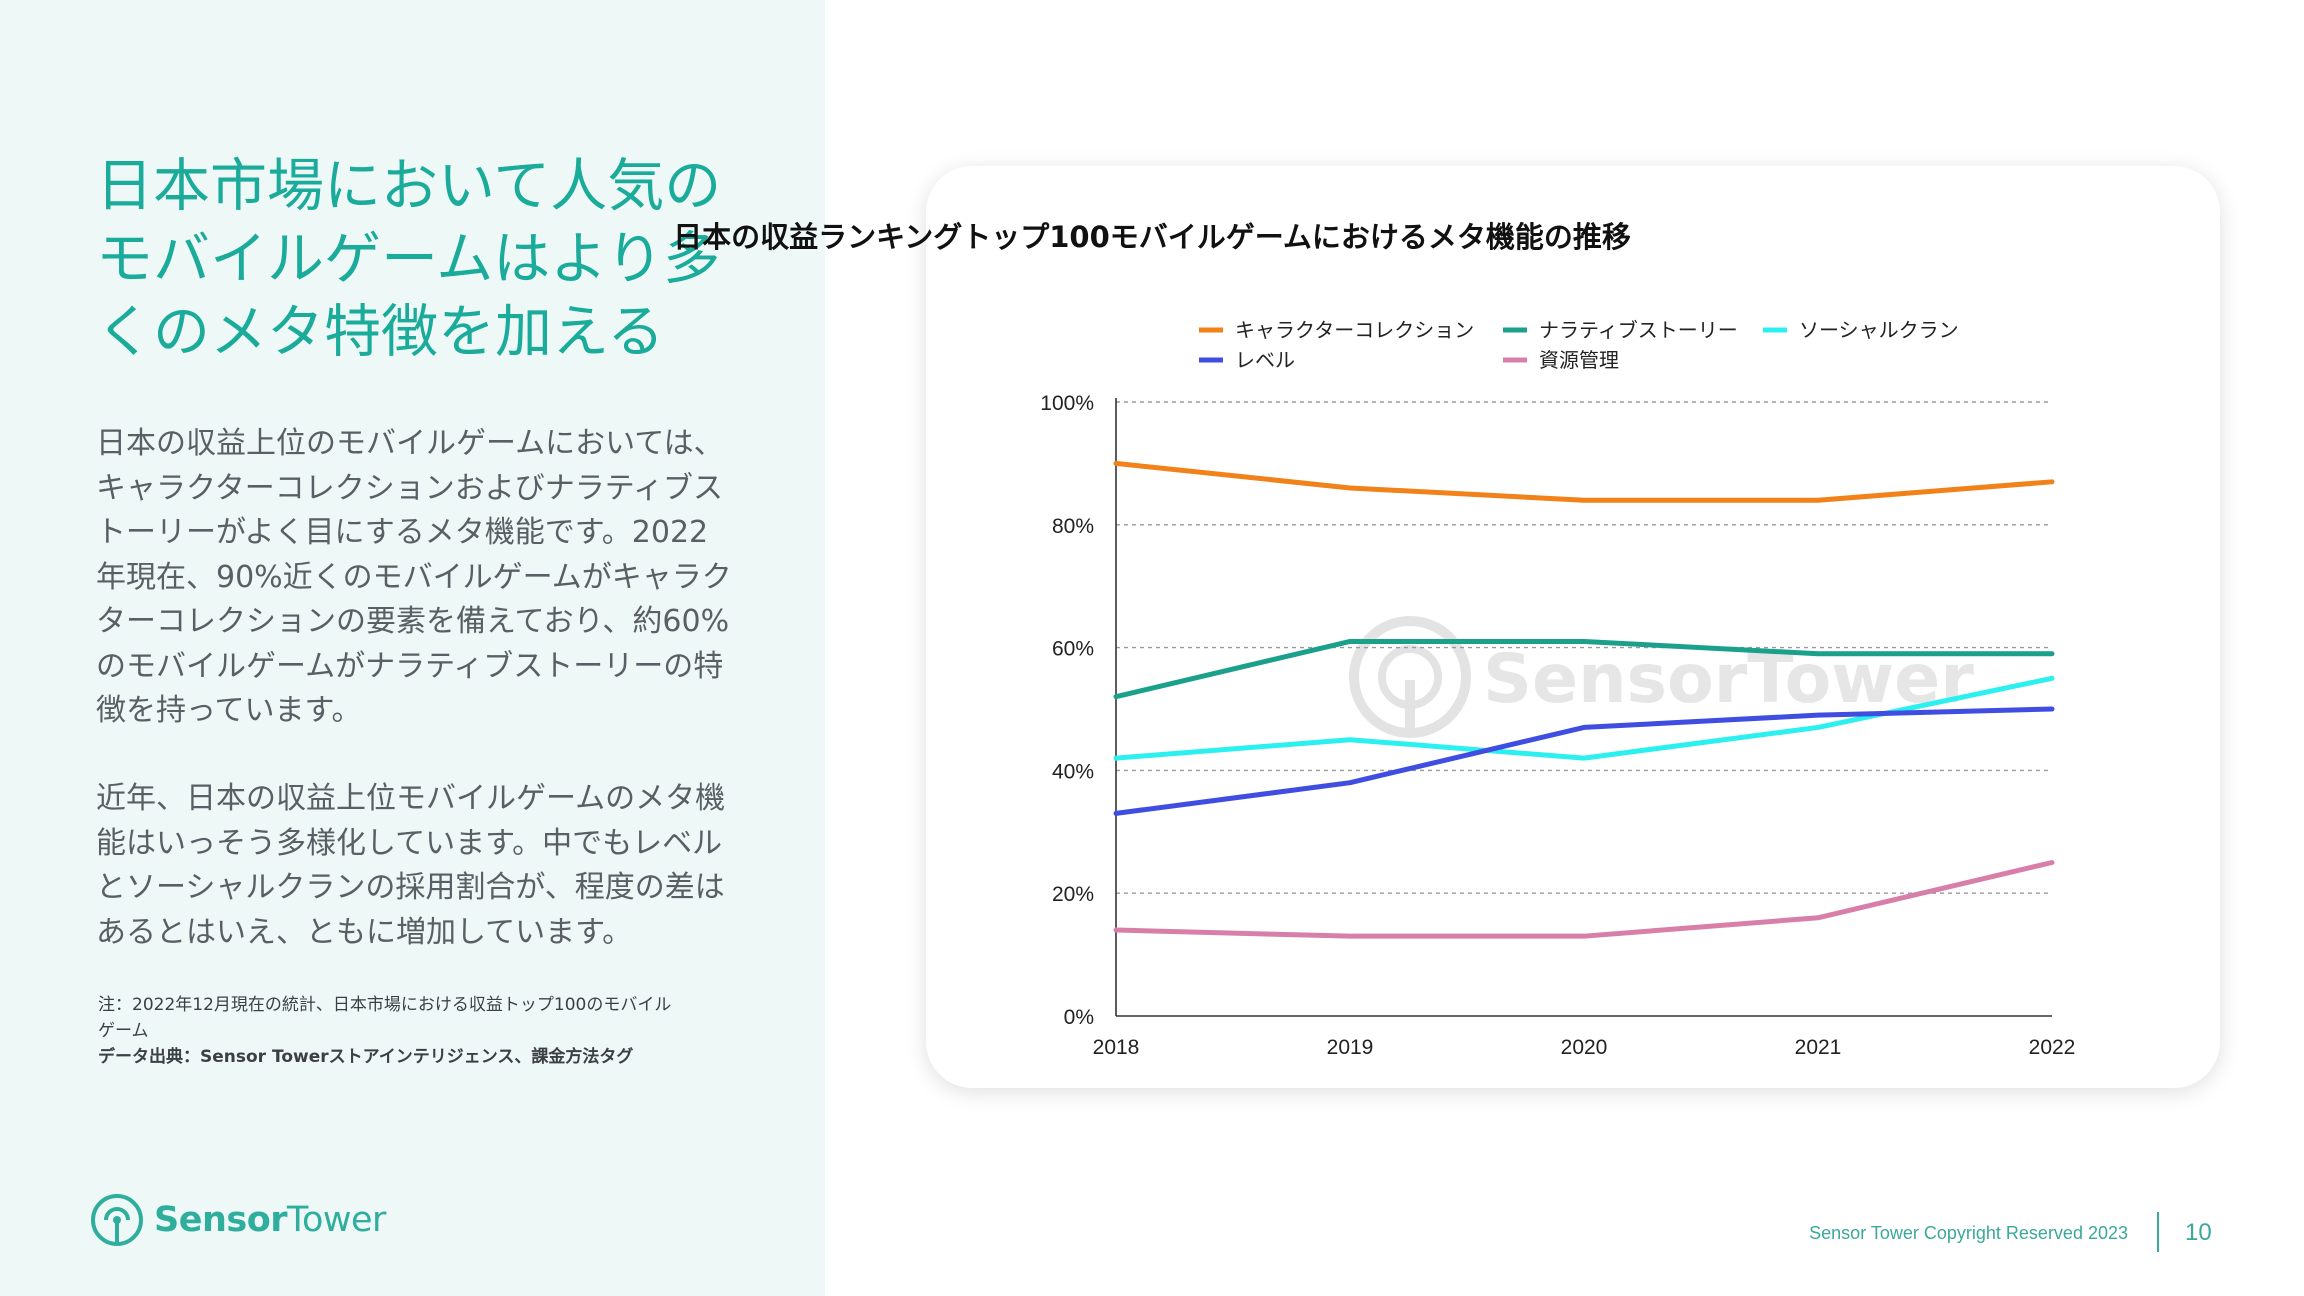 This screenshot has height=1296, width=2304. Describe the element at coordinates (1579, 360) in the screenshot. I see `legend-label: 資源管理` at that location.